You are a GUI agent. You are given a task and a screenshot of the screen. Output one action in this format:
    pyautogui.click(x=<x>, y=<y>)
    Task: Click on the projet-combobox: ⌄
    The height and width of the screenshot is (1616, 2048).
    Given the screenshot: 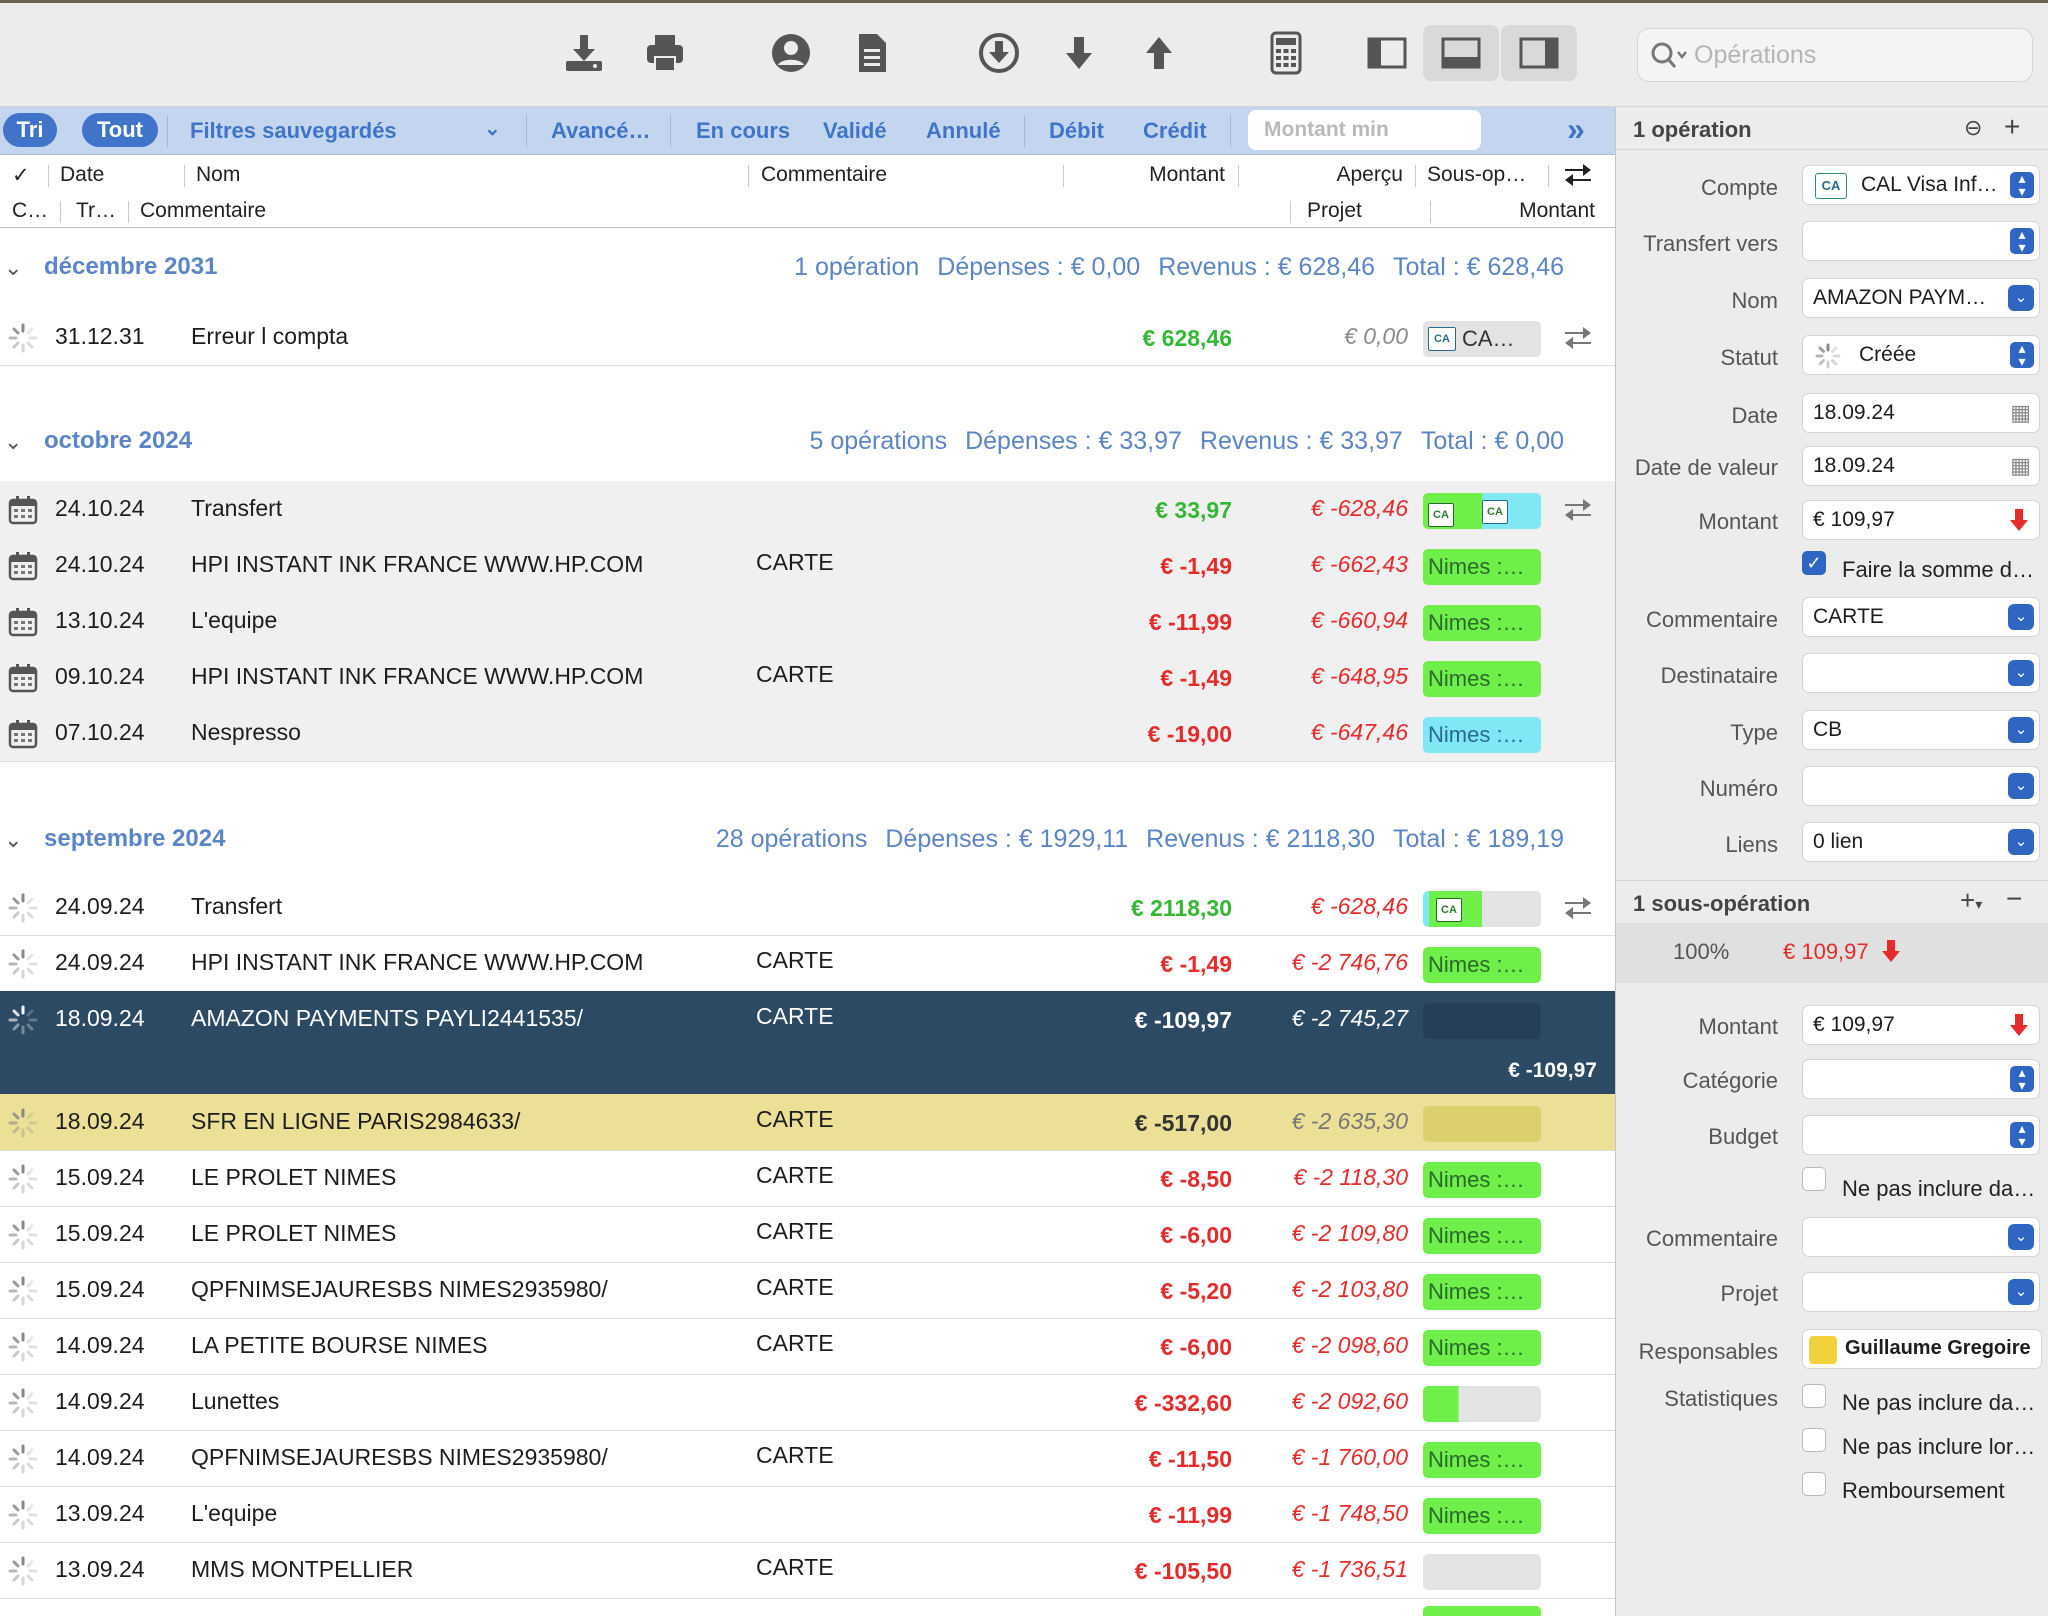 What is the action you would take?
    pyautogui.click(x=1921, y=1292)
    